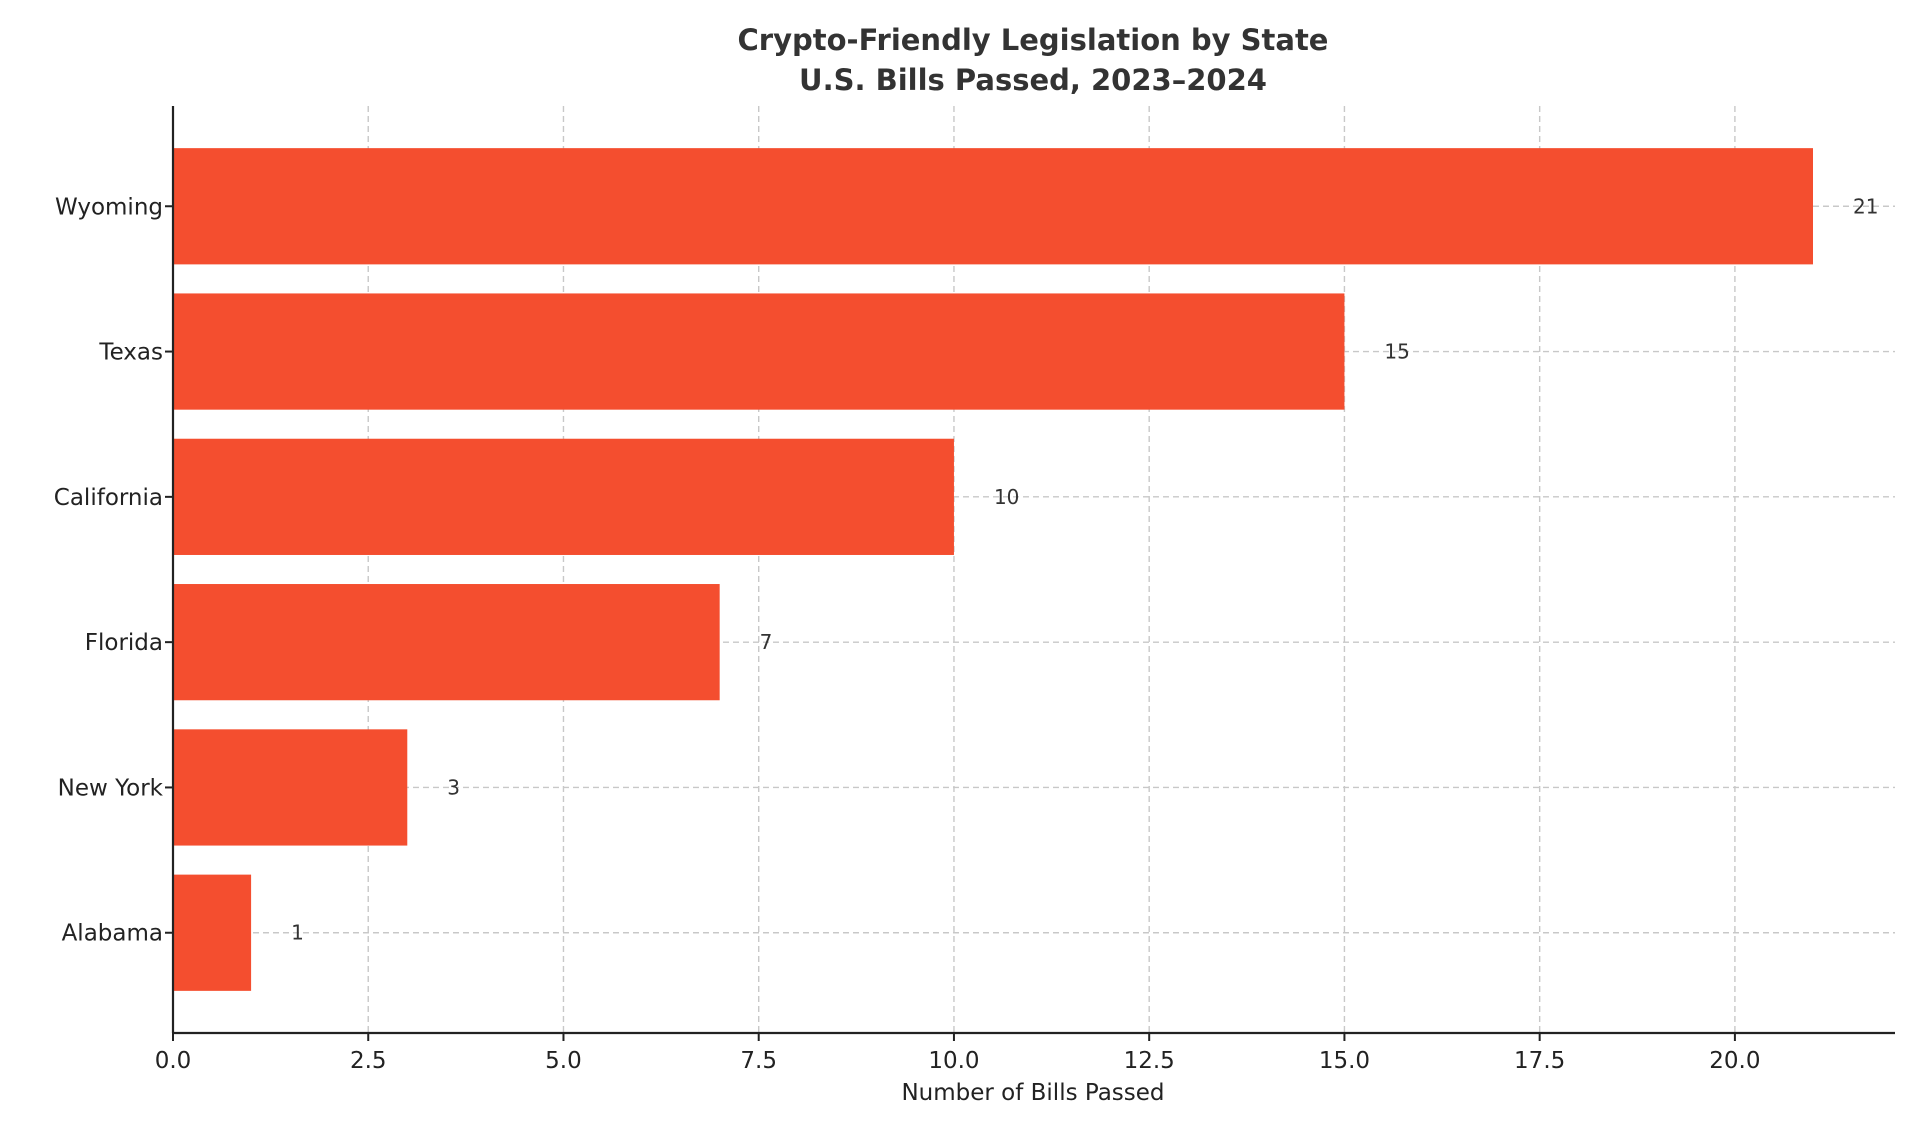 The image size is (1920, 1135). What do you see at coordinates (111, 788) in the screenshot?
I see `y-tick-label: New York` at bounding box center [111, 788].